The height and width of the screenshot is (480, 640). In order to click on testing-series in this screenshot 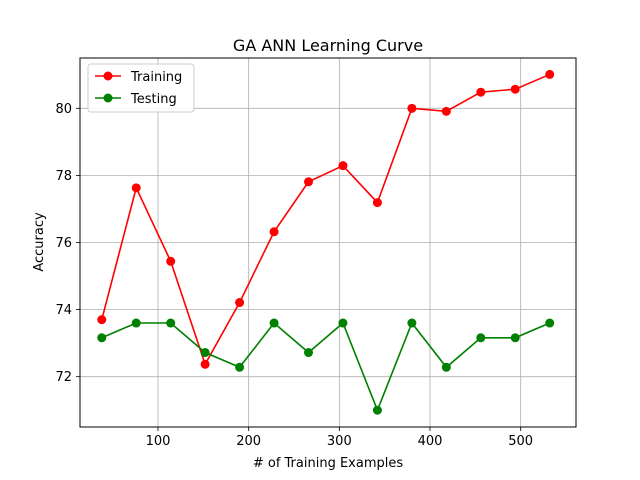, I will do `click(326, 366)`.